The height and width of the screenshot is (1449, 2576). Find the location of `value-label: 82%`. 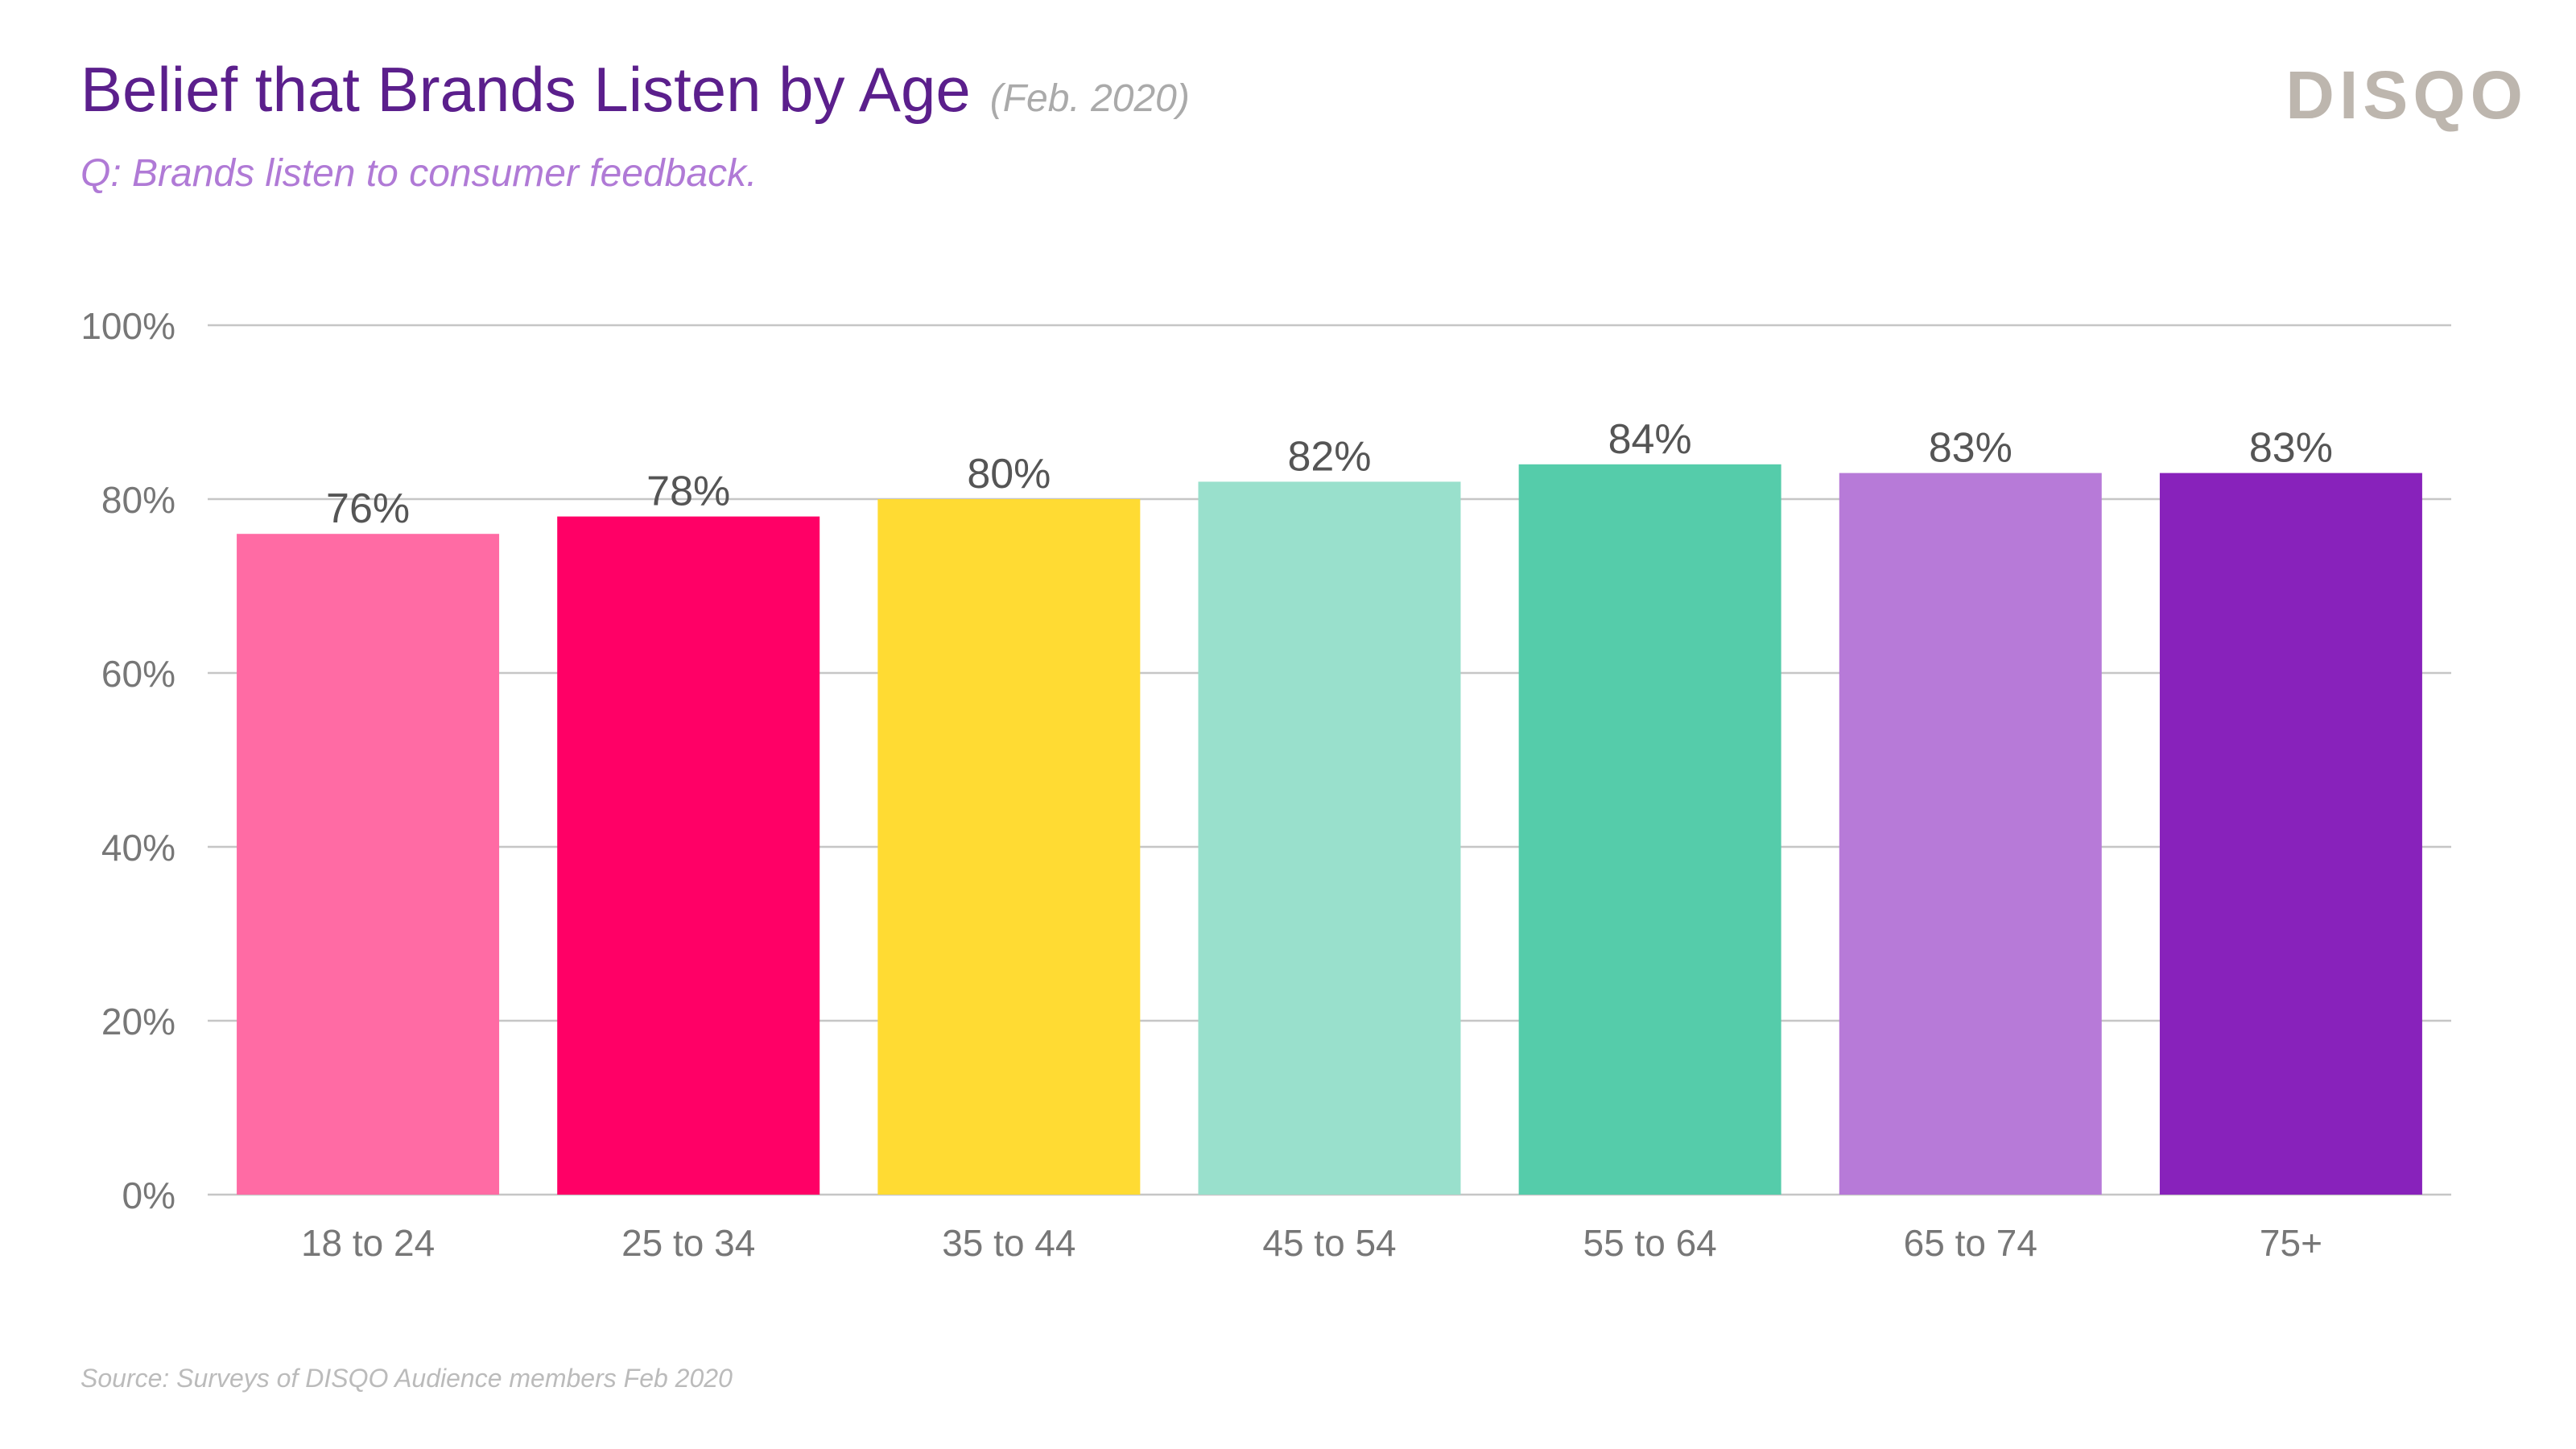

value-label: 82% is located at coordinates (1329, 456).